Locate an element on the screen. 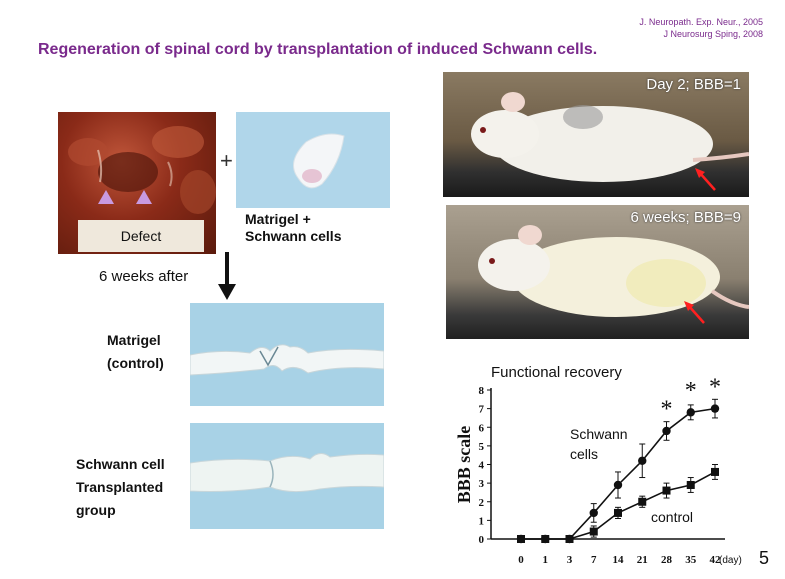 The width and height of the screenshot is (785, 579). x-tick-label: 14 is located at coordinates (619, 560).